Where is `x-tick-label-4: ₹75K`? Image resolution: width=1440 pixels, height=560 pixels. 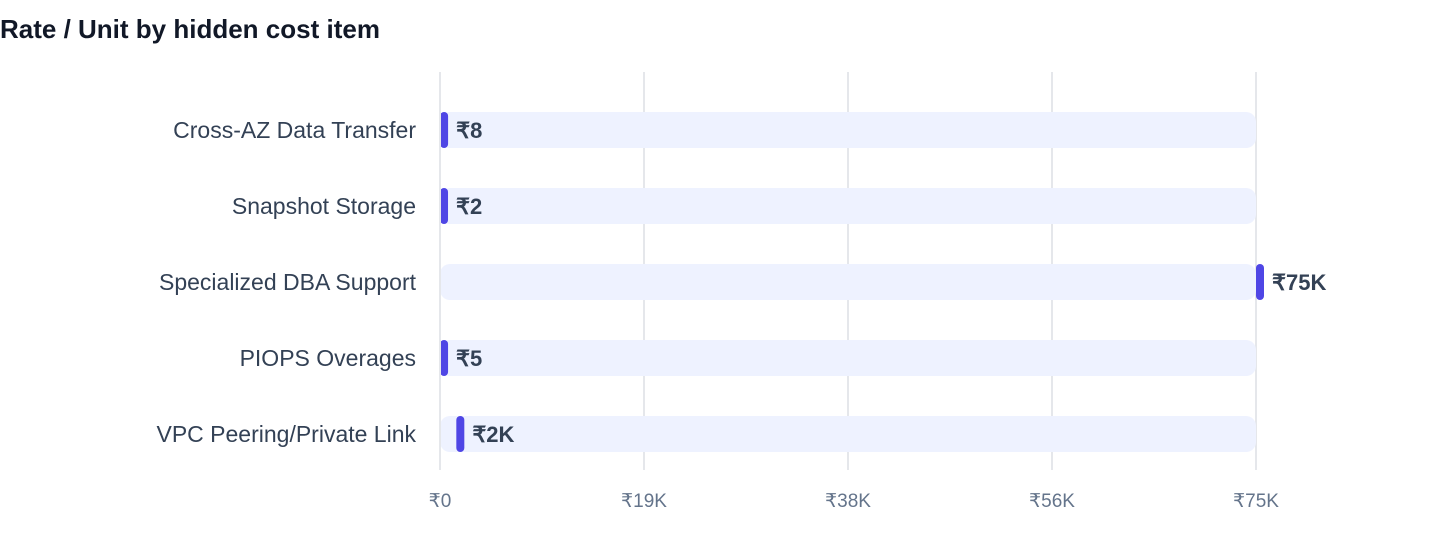 x-tick-label-4: ₹75K is located at coordinates (1256, 501).